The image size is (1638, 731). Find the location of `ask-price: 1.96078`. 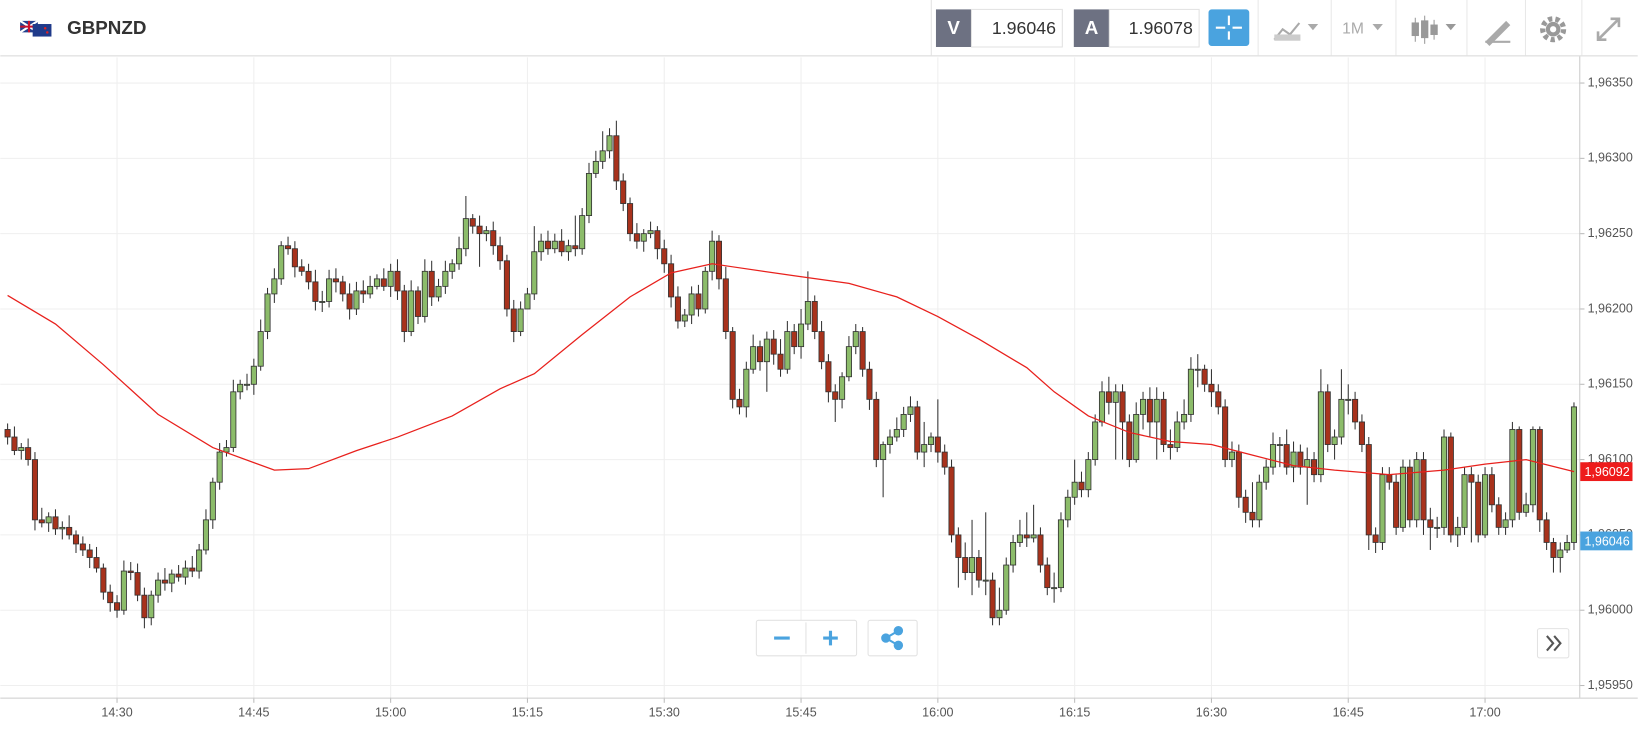

ask-price: 1.96078 is located at coordinates (1161, 28).